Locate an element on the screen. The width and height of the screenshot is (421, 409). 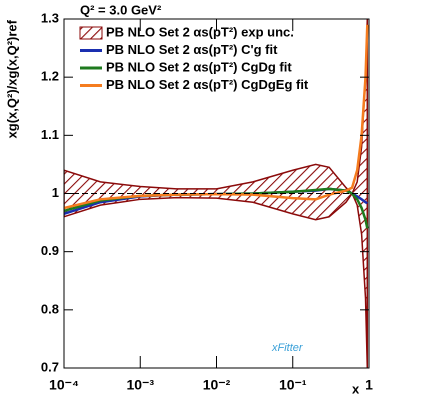
y-tick-label: 1 is located at coordinates (55, 192).